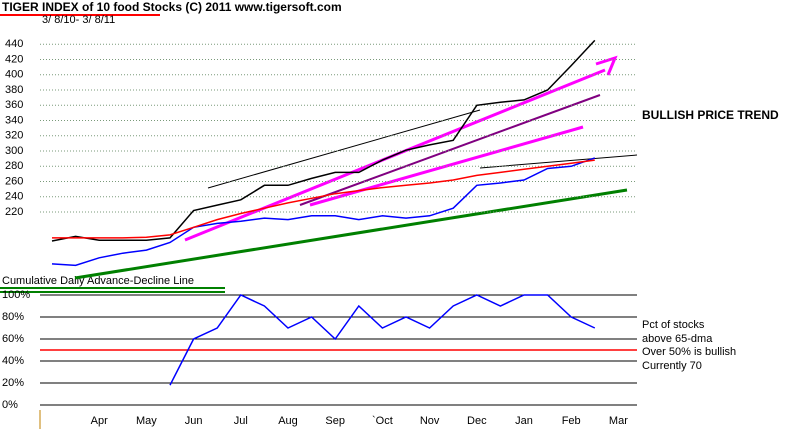 The image size is (798, 429). Describe the element at coordinates (524, 421) in the screenshot. I see `x-tick-label: Jan` at that location.